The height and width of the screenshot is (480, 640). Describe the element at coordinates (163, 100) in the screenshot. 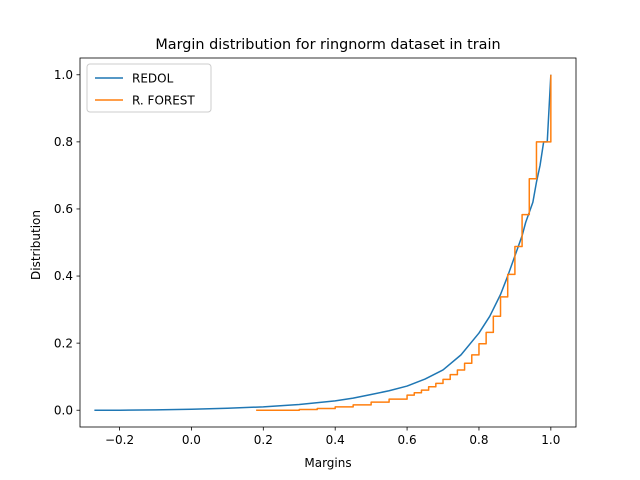

I see `legend-label: R. FOREST` at that location.